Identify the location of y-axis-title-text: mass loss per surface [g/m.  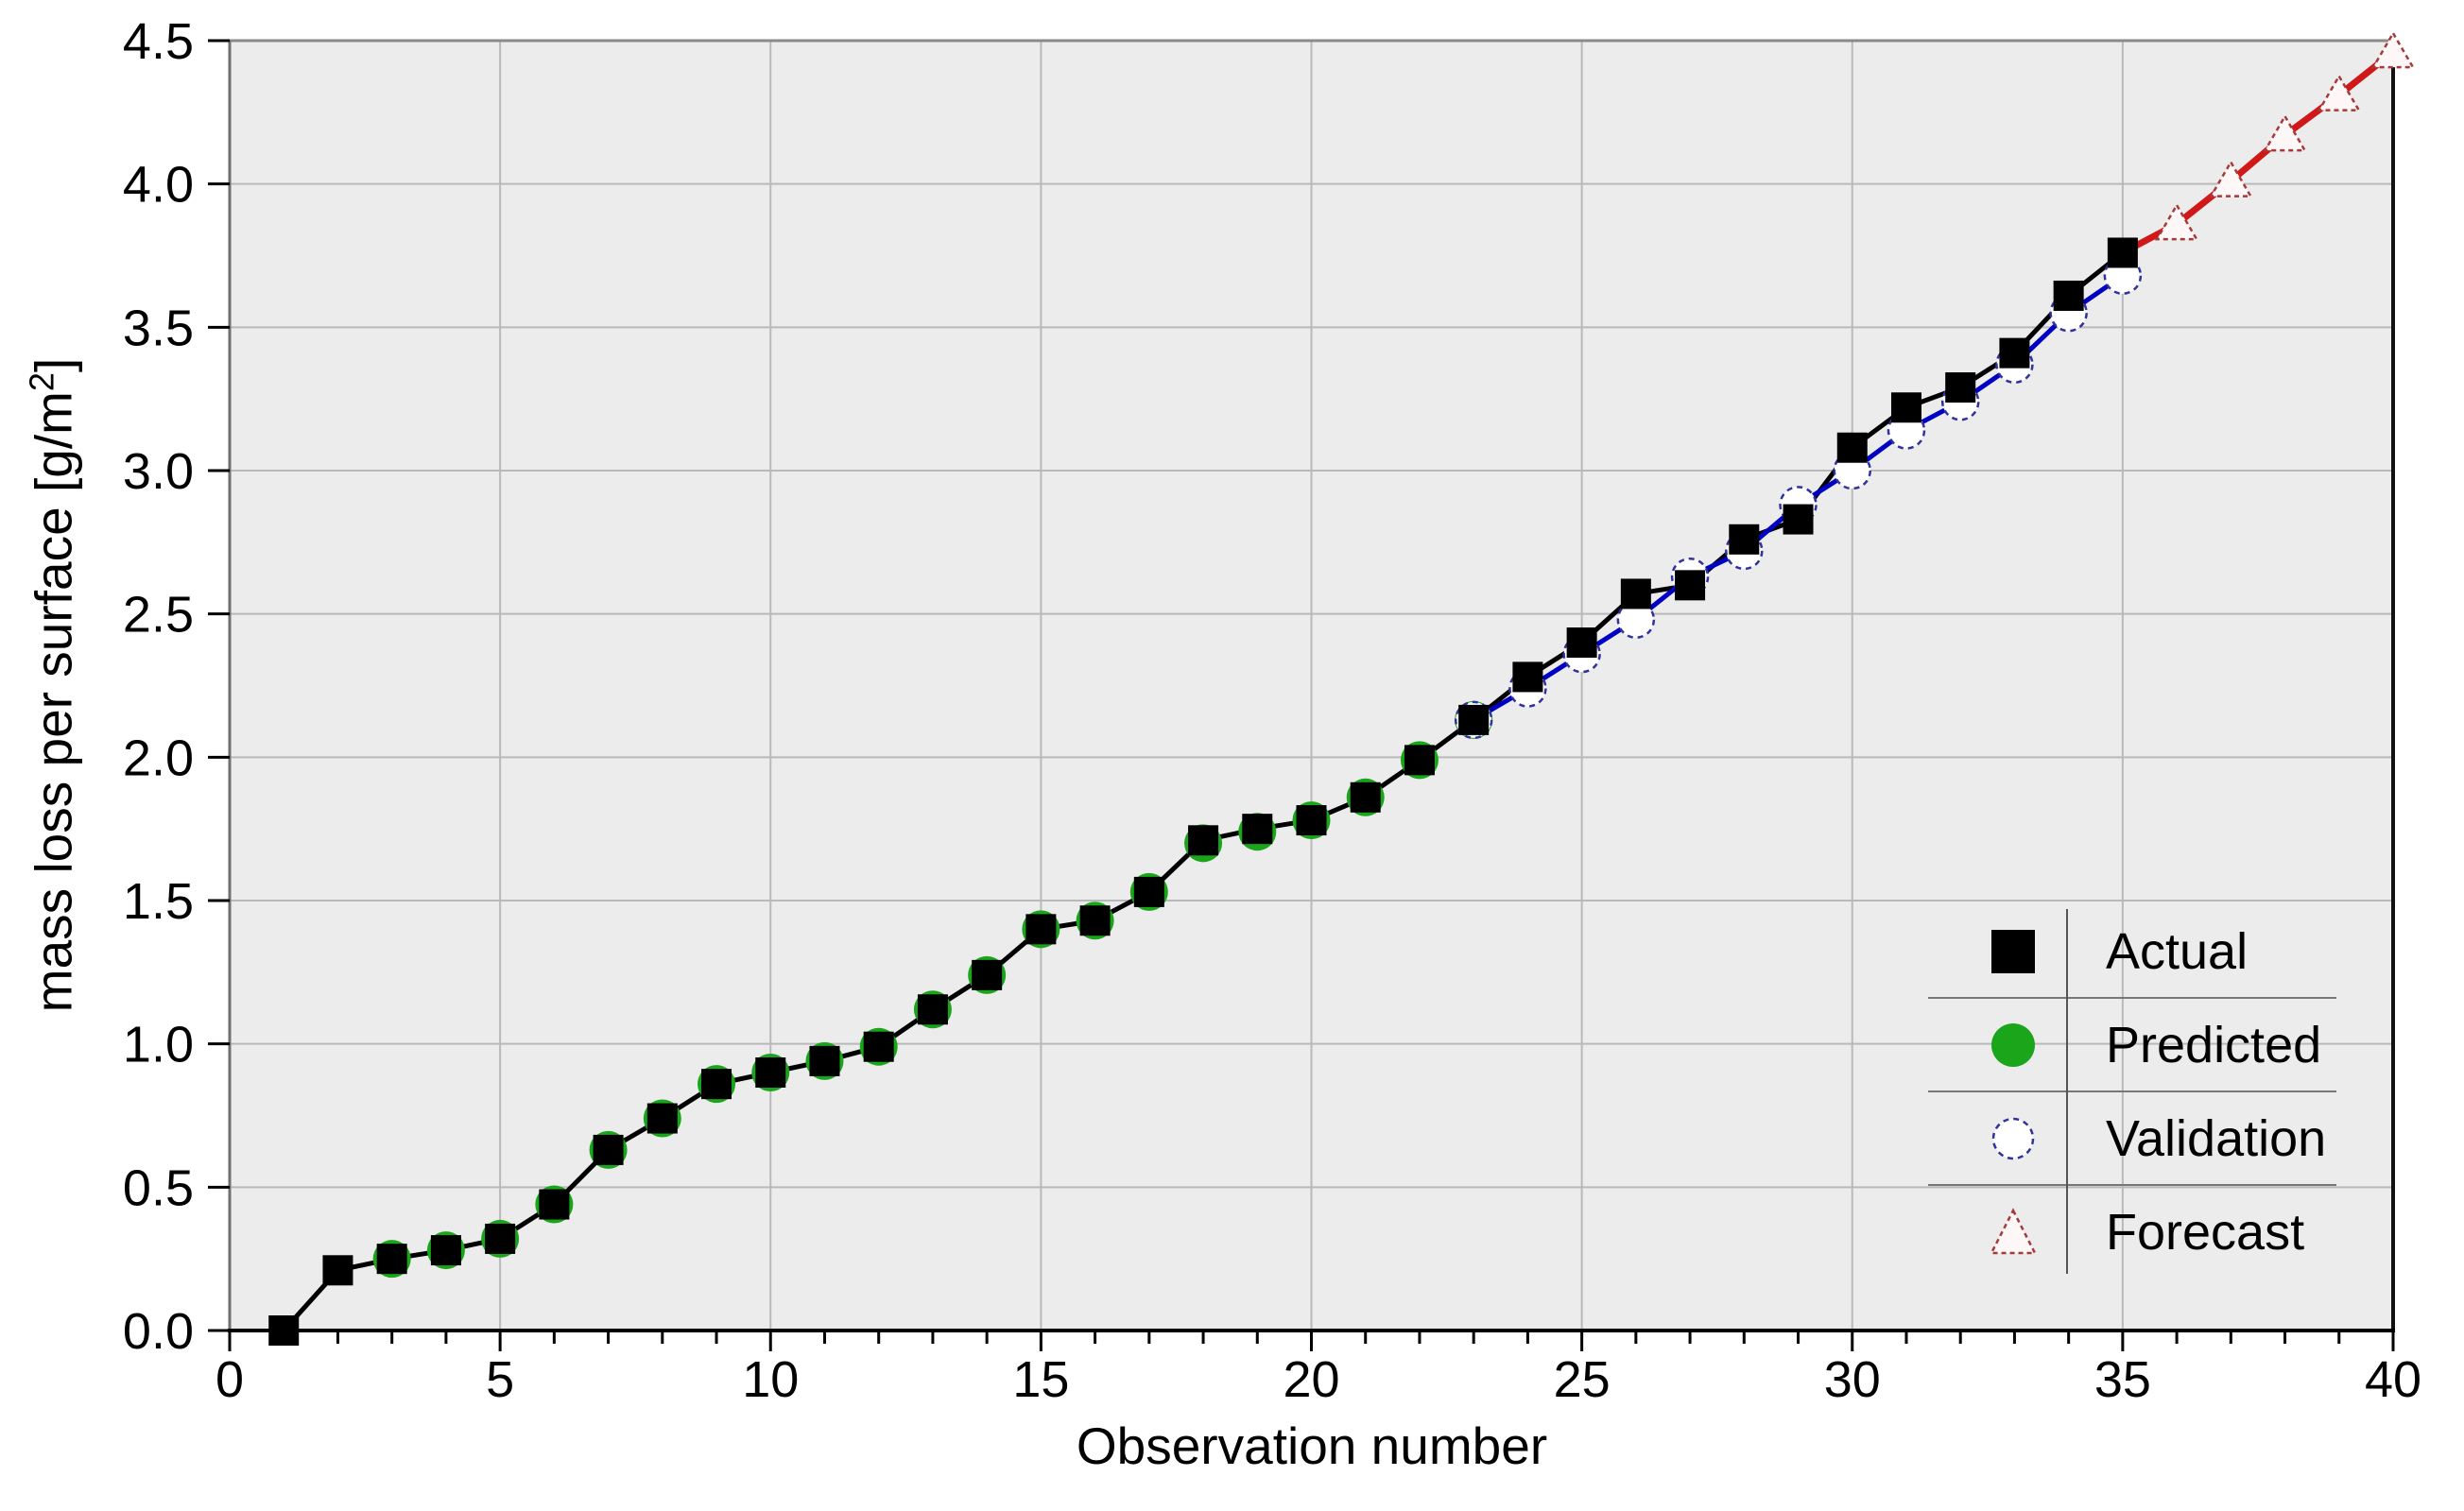
(53, 702).